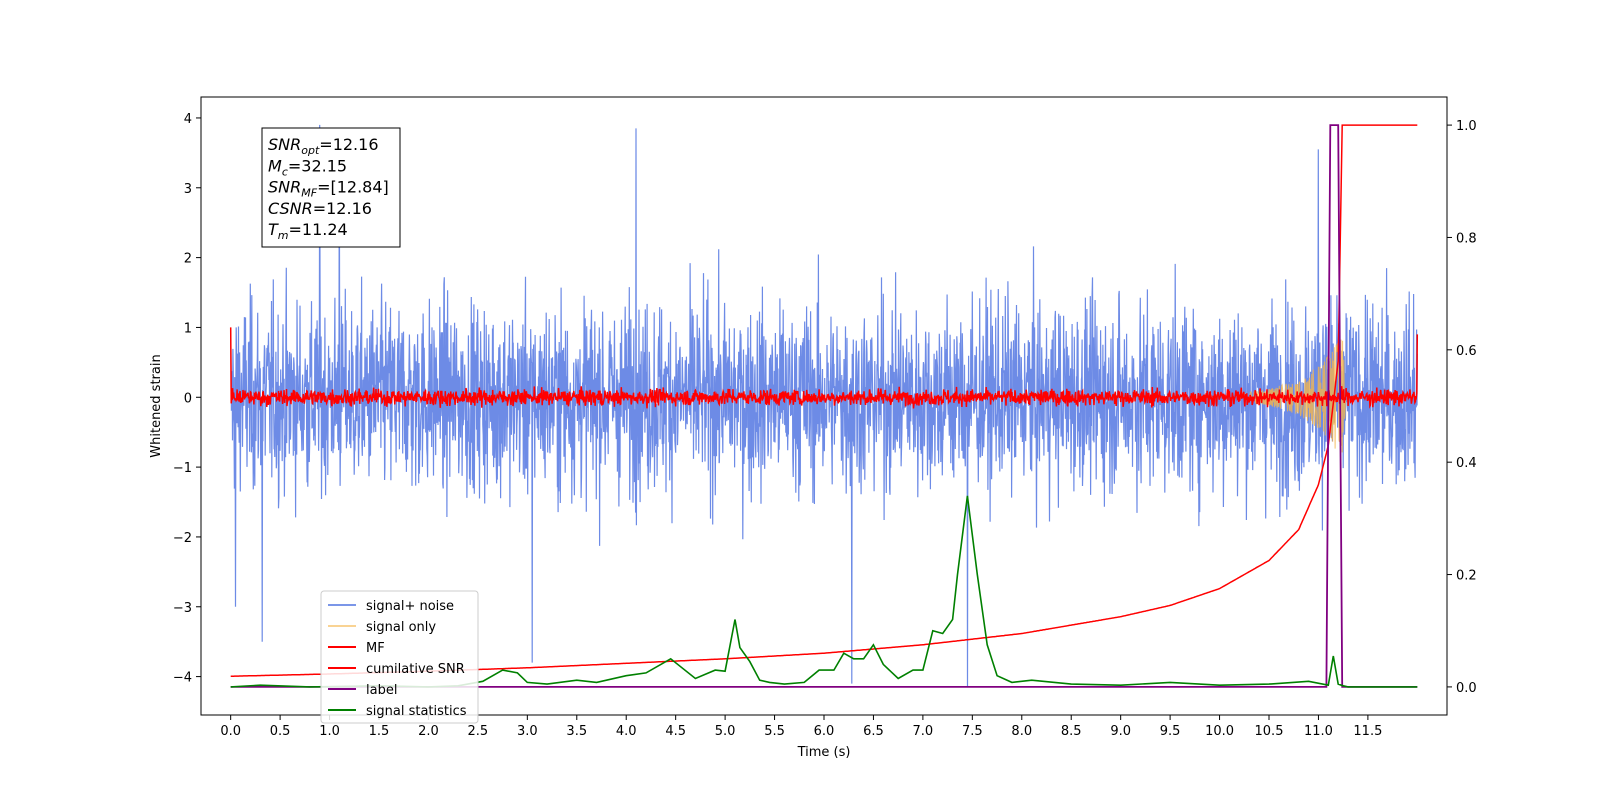 This screenshot has width=1600, height=800. What do you see at coordinates (1466, 688) in the screenshot?
I see `y2-tick-label: 0.0` at bounding box center [1466, 688].